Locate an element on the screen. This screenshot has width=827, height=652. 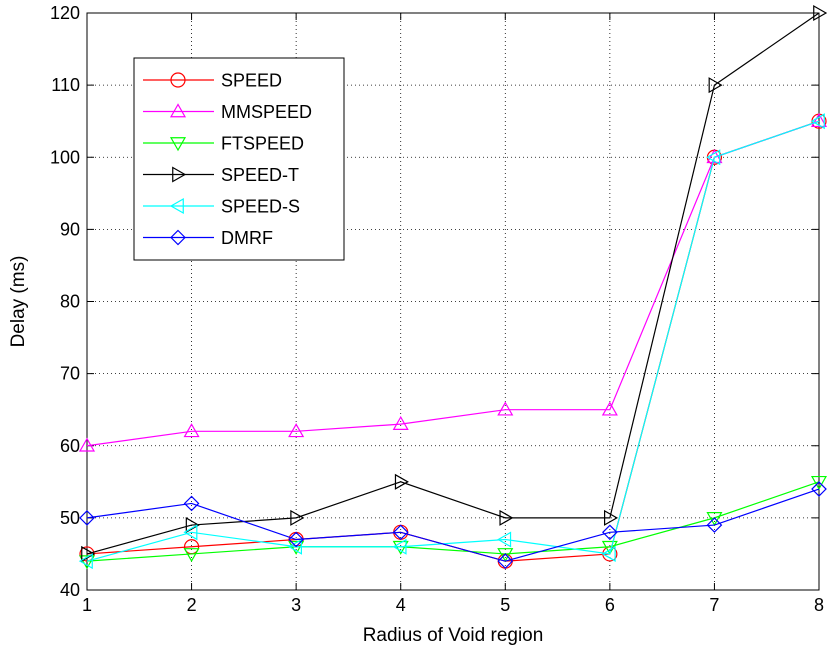
legend-item-ftspeed: FTSPEED is located at coordinates (223, 144).